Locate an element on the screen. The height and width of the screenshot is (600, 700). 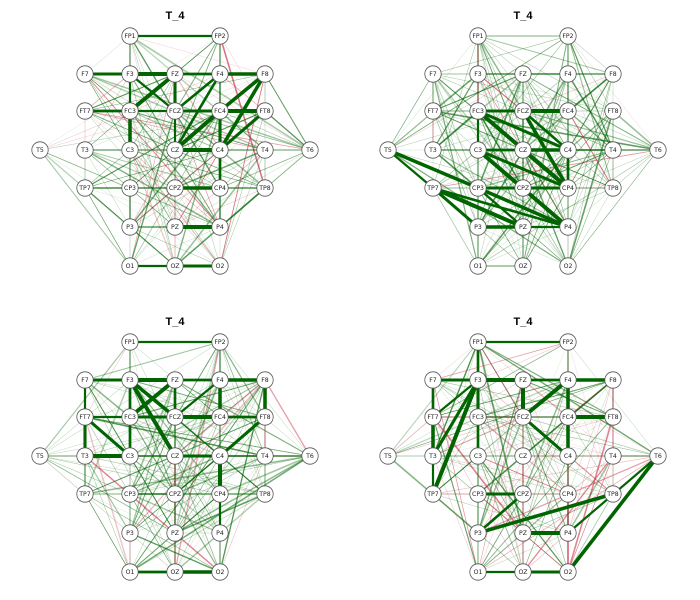
strong-edge-FZ-FC3 is located at coordinates (152, 398).